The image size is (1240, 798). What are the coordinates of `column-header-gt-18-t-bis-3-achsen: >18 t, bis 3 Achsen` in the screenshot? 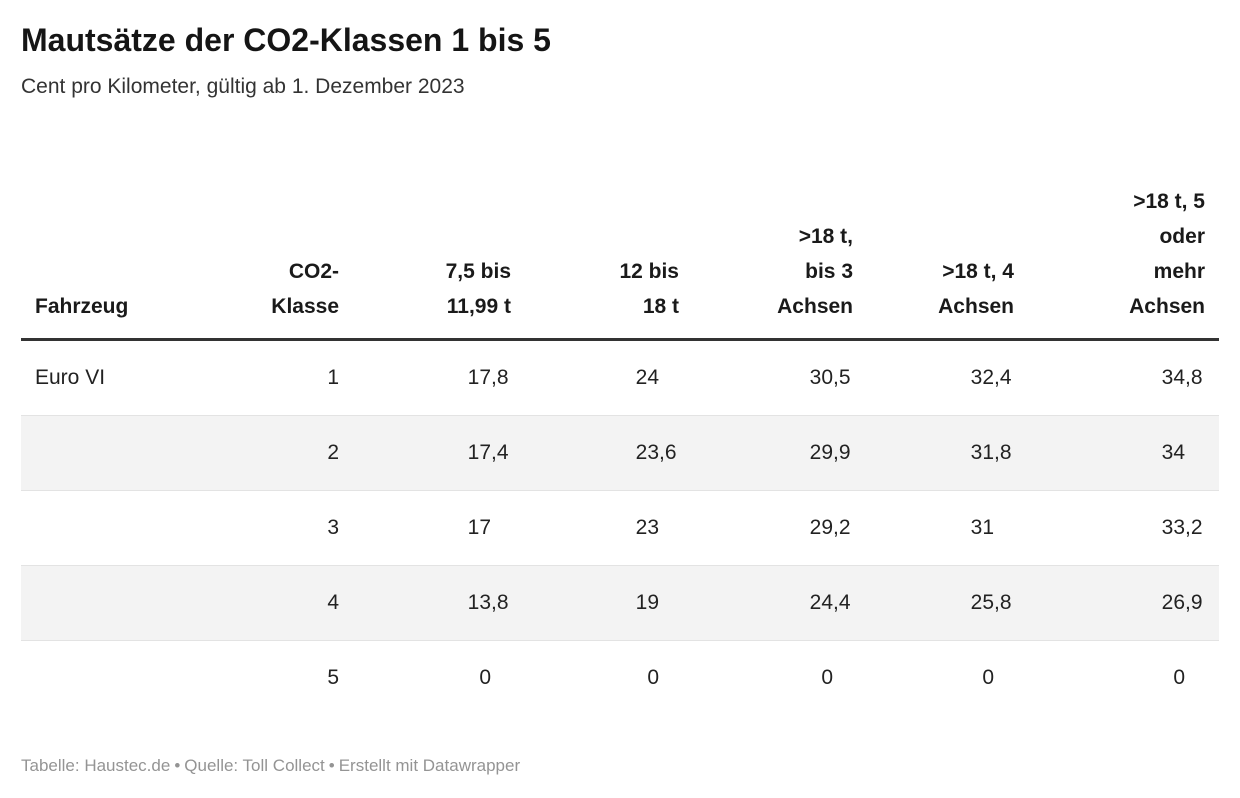 It's located at (780, 262).